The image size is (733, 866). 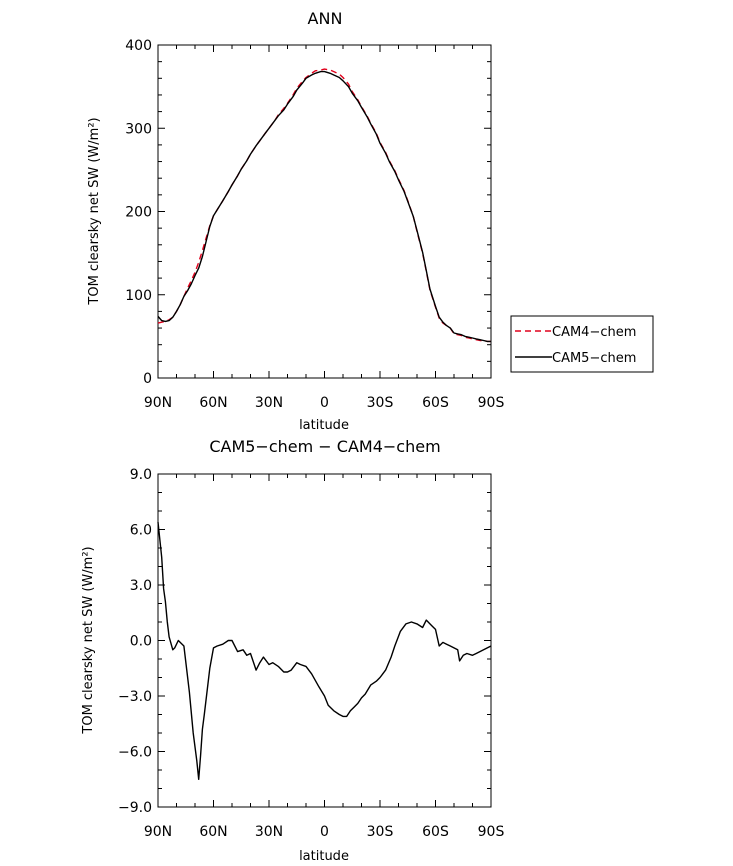 What do you see at coordinates (135, 808) in the screenshot?
I see `y-tick-label: −9.0` at bounding box center [135, 808].